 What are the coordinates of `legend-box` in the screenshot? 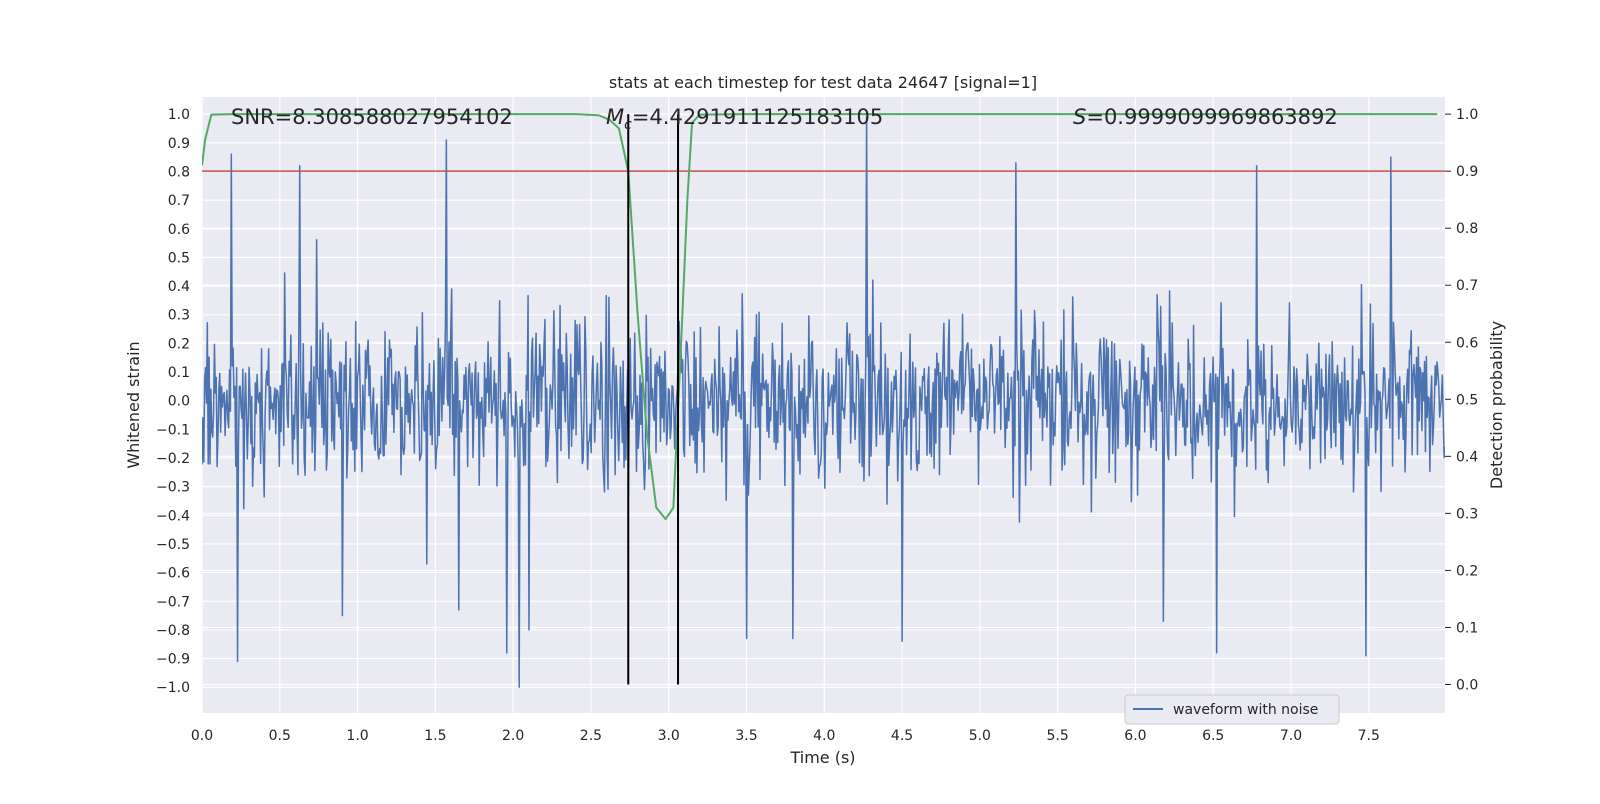 It's located at (1232, 709).